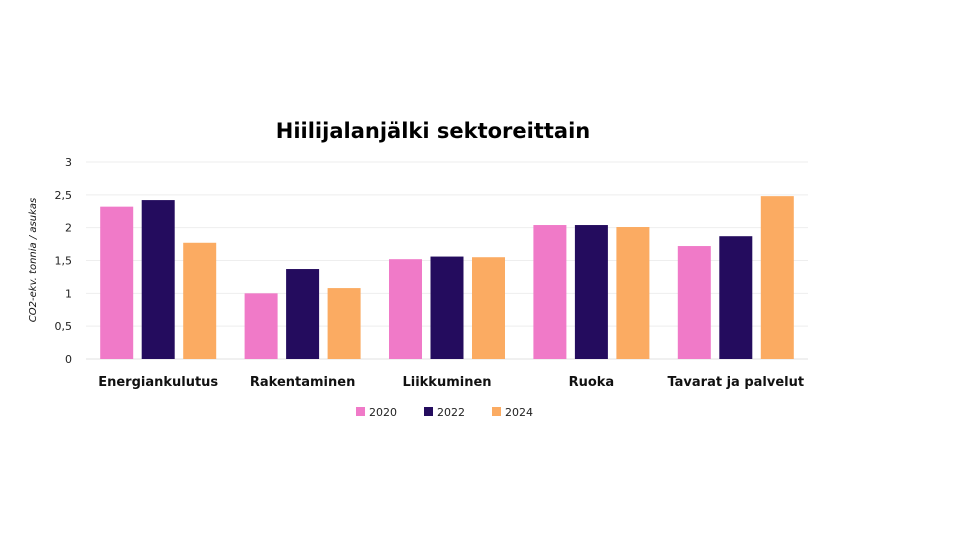 This screenshot has width=960, height=544. I want to click on y-tick-label: 2,5, so click(64, 195).